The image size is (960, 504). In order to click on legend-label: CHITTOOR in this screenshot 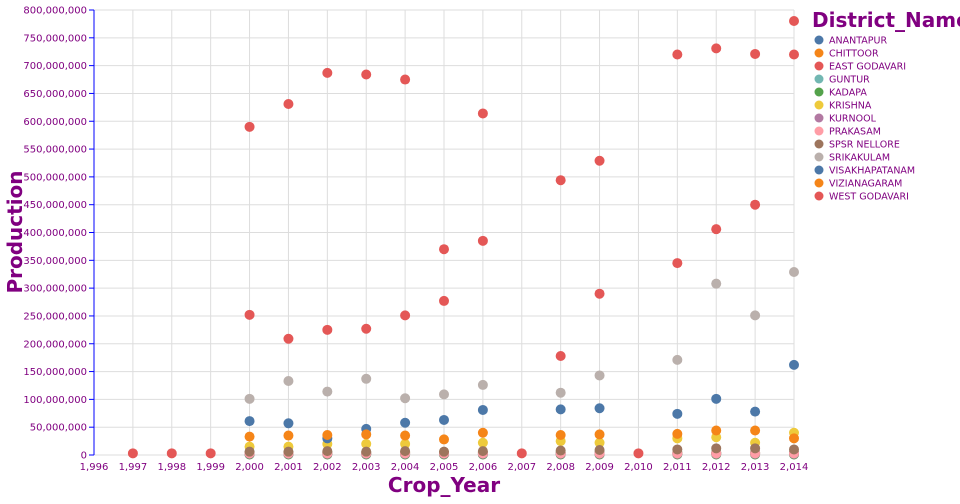, I will do `click(854, 54)`.